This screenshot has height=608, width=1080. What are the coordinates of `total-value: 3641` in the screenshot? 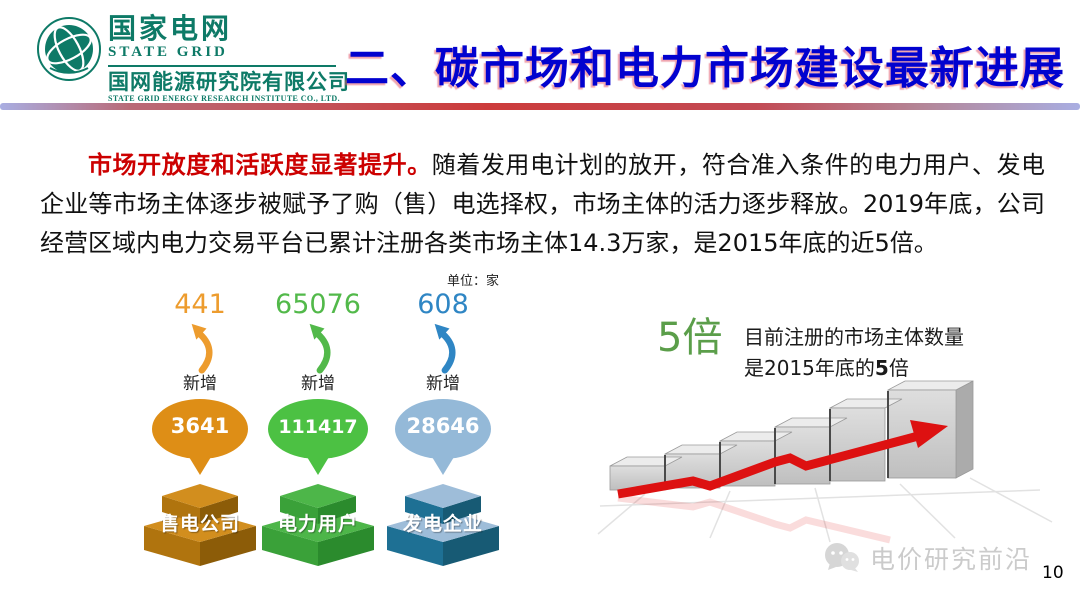 It's located at (200, 426).